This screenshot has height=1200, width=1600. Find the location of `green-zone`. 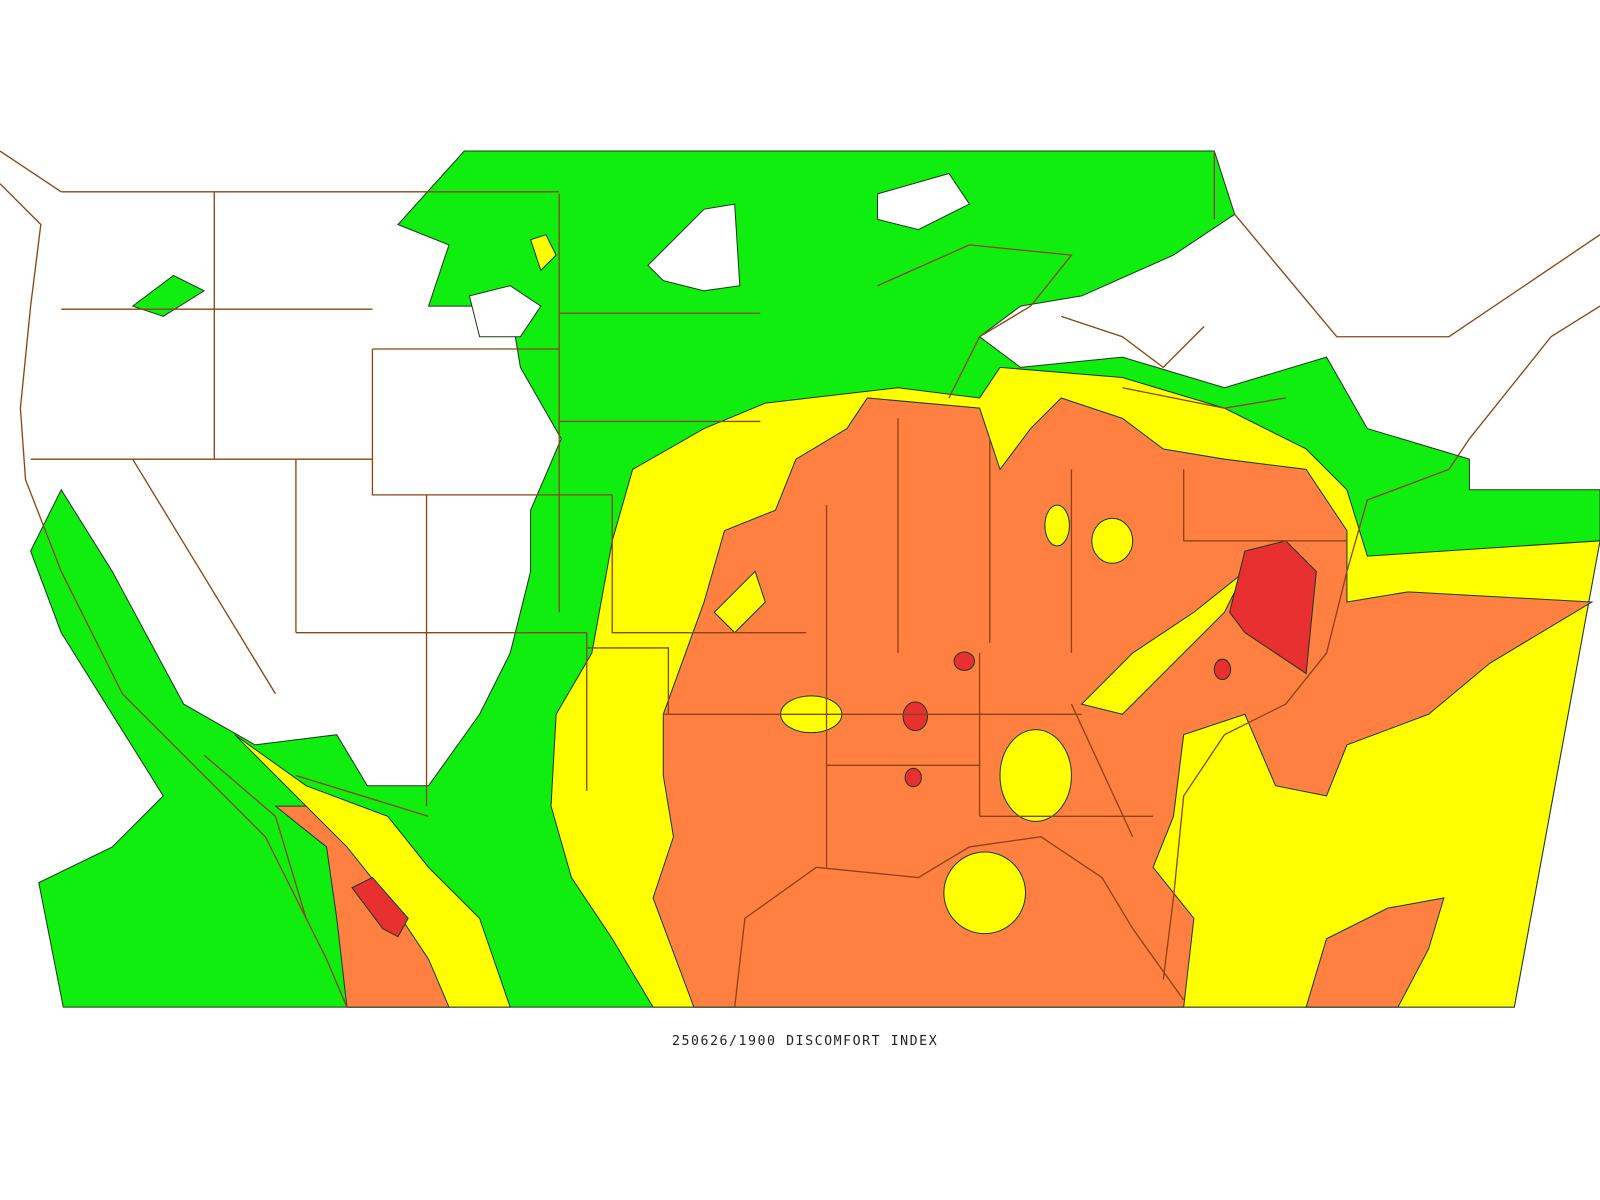

green-zone is located at coordinates (168, 295).